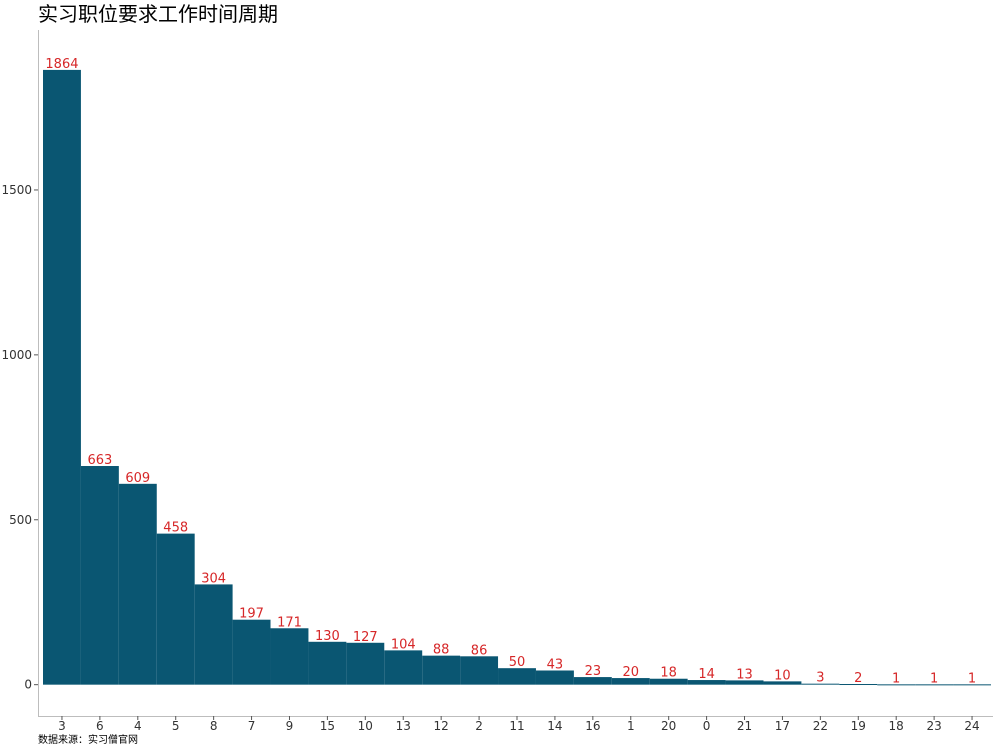  What do you see at coordinates (593, 671) in the screenshot?
I see `data-label-16: 23` at bounding box center [593, 671].